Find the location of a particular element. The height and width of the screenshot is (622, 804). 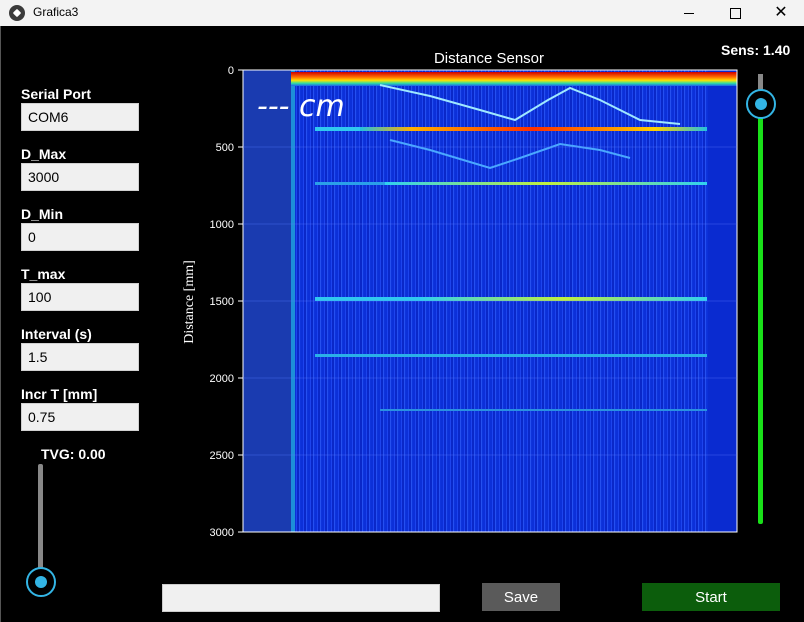

y-tick-label: 2000 is located at coordinates (222, 379).